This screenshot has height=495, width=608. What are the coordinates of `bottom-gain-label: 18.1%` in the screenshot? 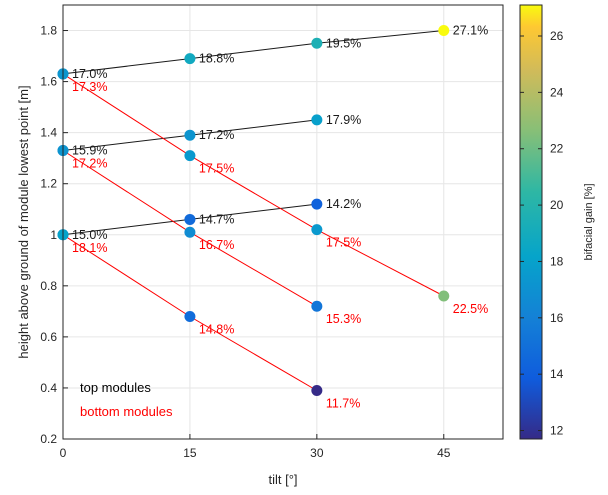 It's located at (89, 248).